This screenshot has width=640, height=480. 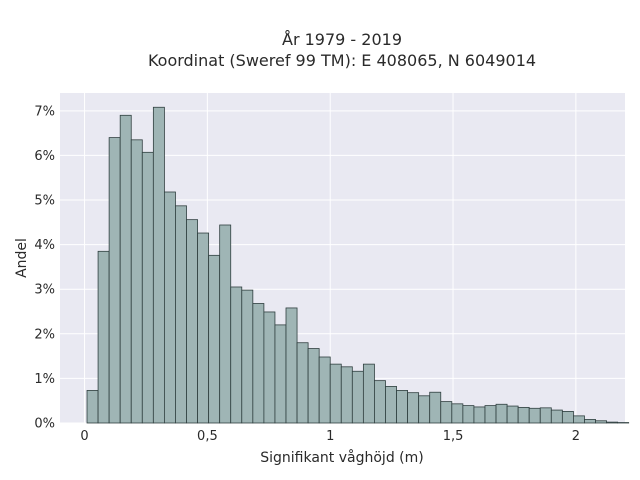 What do you see at coordinates (44, 379) in the screenshot?
I see `y-tick-label: 1%` at bounding box center [44, 379].